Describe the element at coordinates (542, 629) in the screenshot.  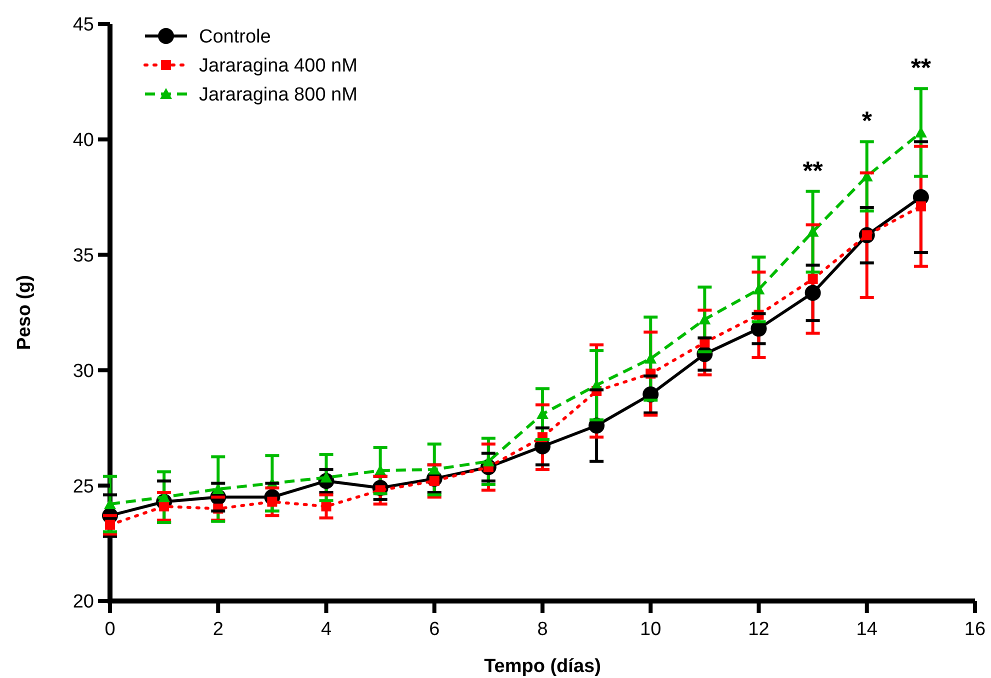
I see `x-tick-label: 8` at that location.